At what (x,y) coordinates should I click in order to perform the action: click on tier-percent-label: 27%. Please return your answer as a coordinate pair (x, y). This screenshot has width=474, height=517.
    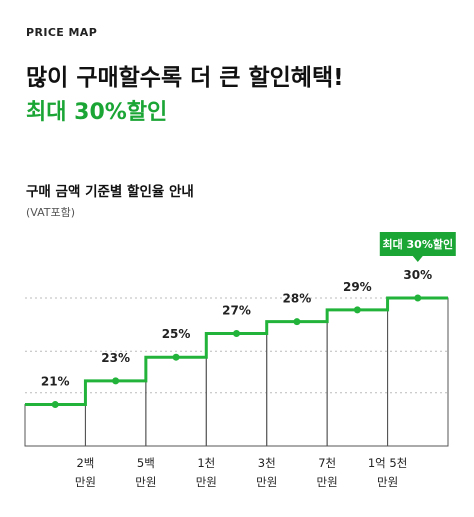
    Looking at the image, I should click on (236, 311).